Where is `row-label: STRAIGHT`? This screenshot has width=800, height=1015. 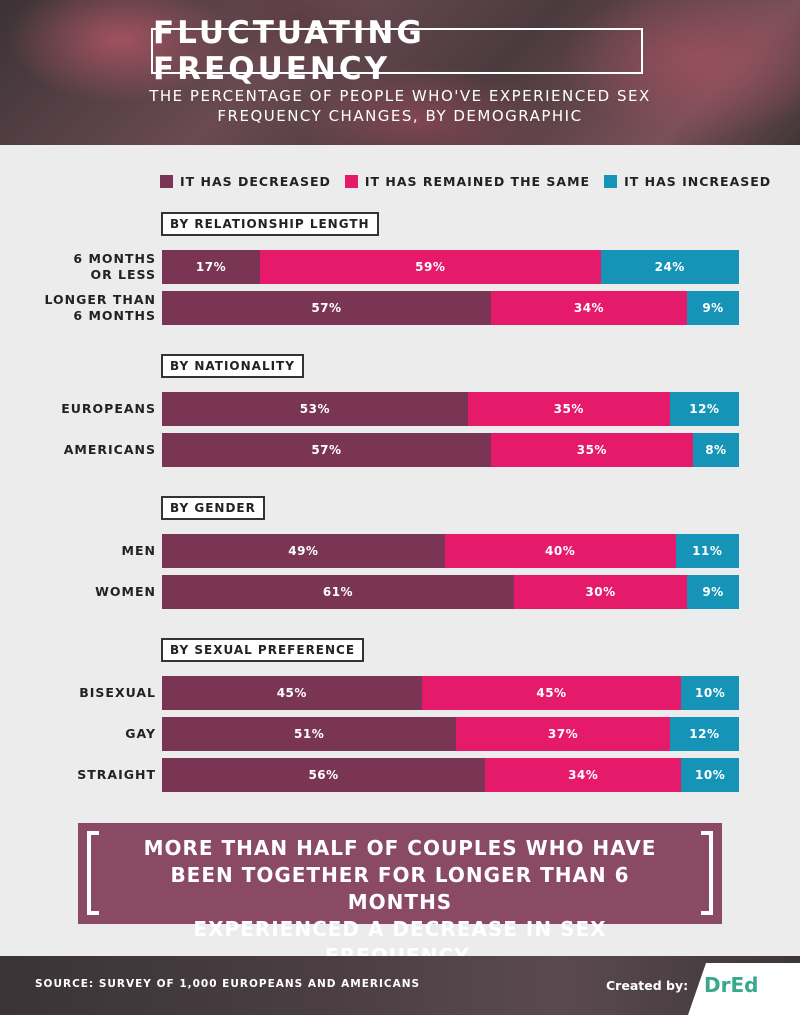 row-label: STRAIGHT is located at coordinates (116, 775).